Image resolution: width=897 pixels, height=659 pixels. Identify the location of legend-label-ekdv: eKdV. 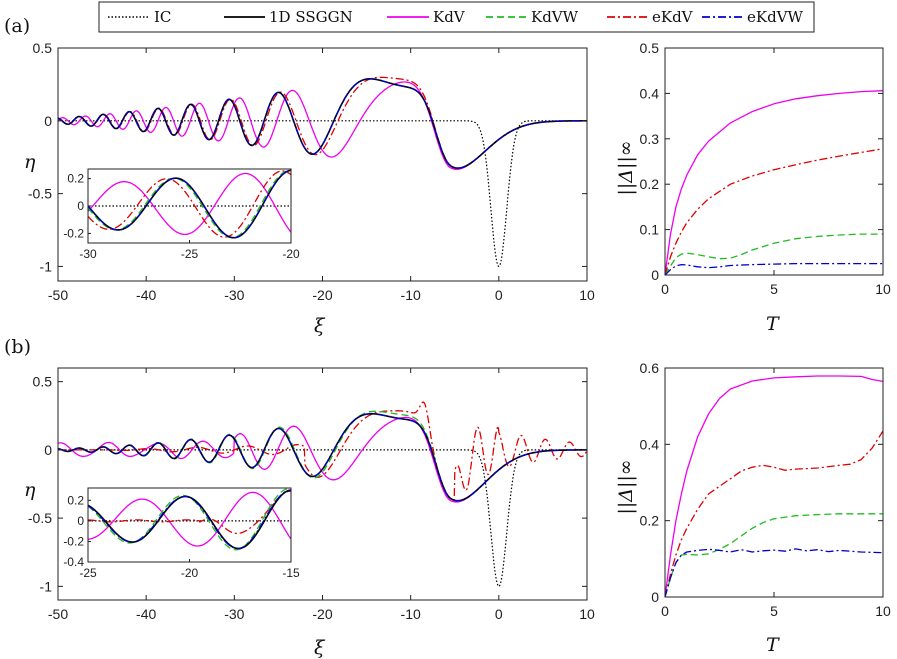
(673, 17).